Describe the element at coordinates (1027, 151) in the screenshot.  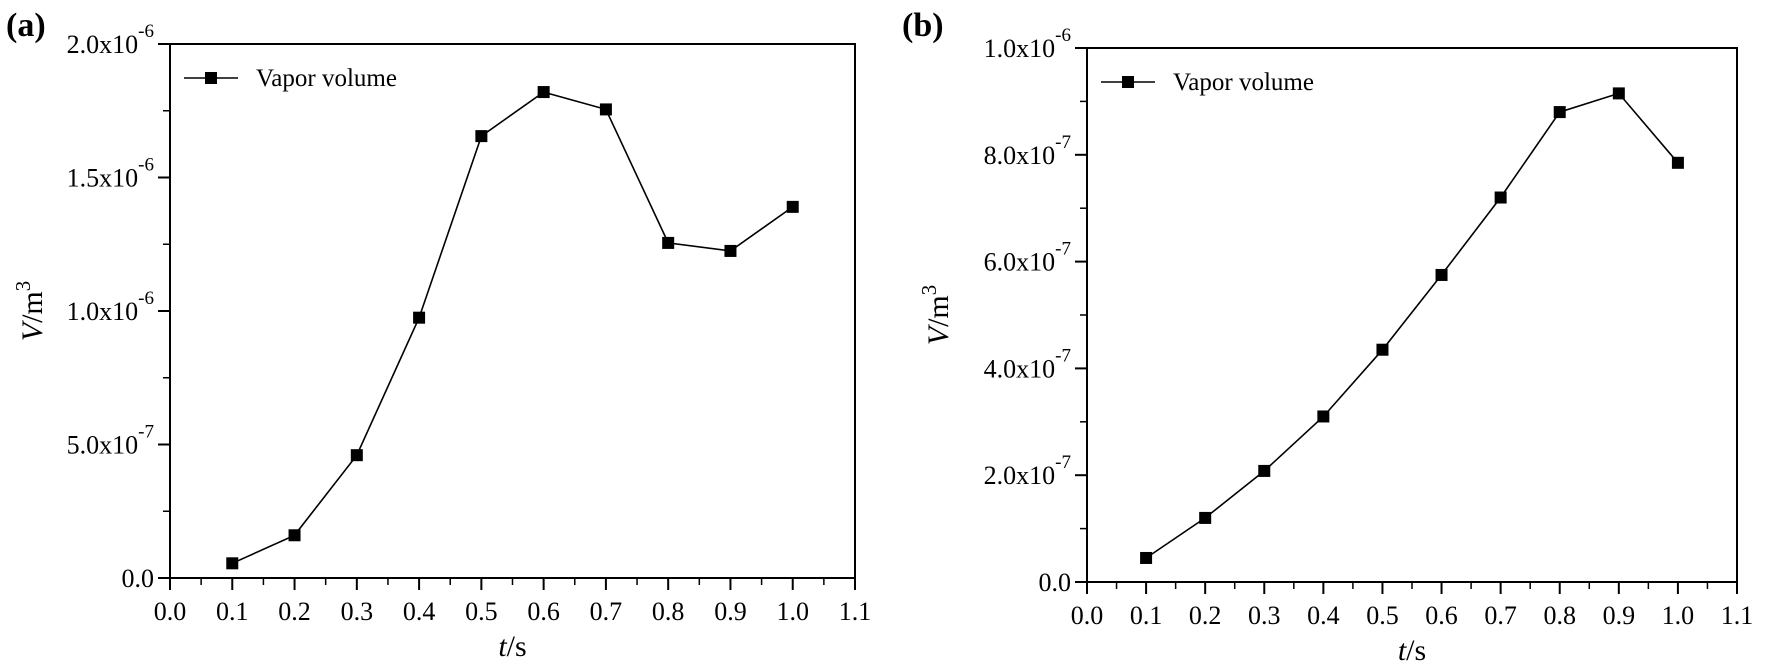
I see `y-tick-label: 8.0x10⁻⁷` at that location.